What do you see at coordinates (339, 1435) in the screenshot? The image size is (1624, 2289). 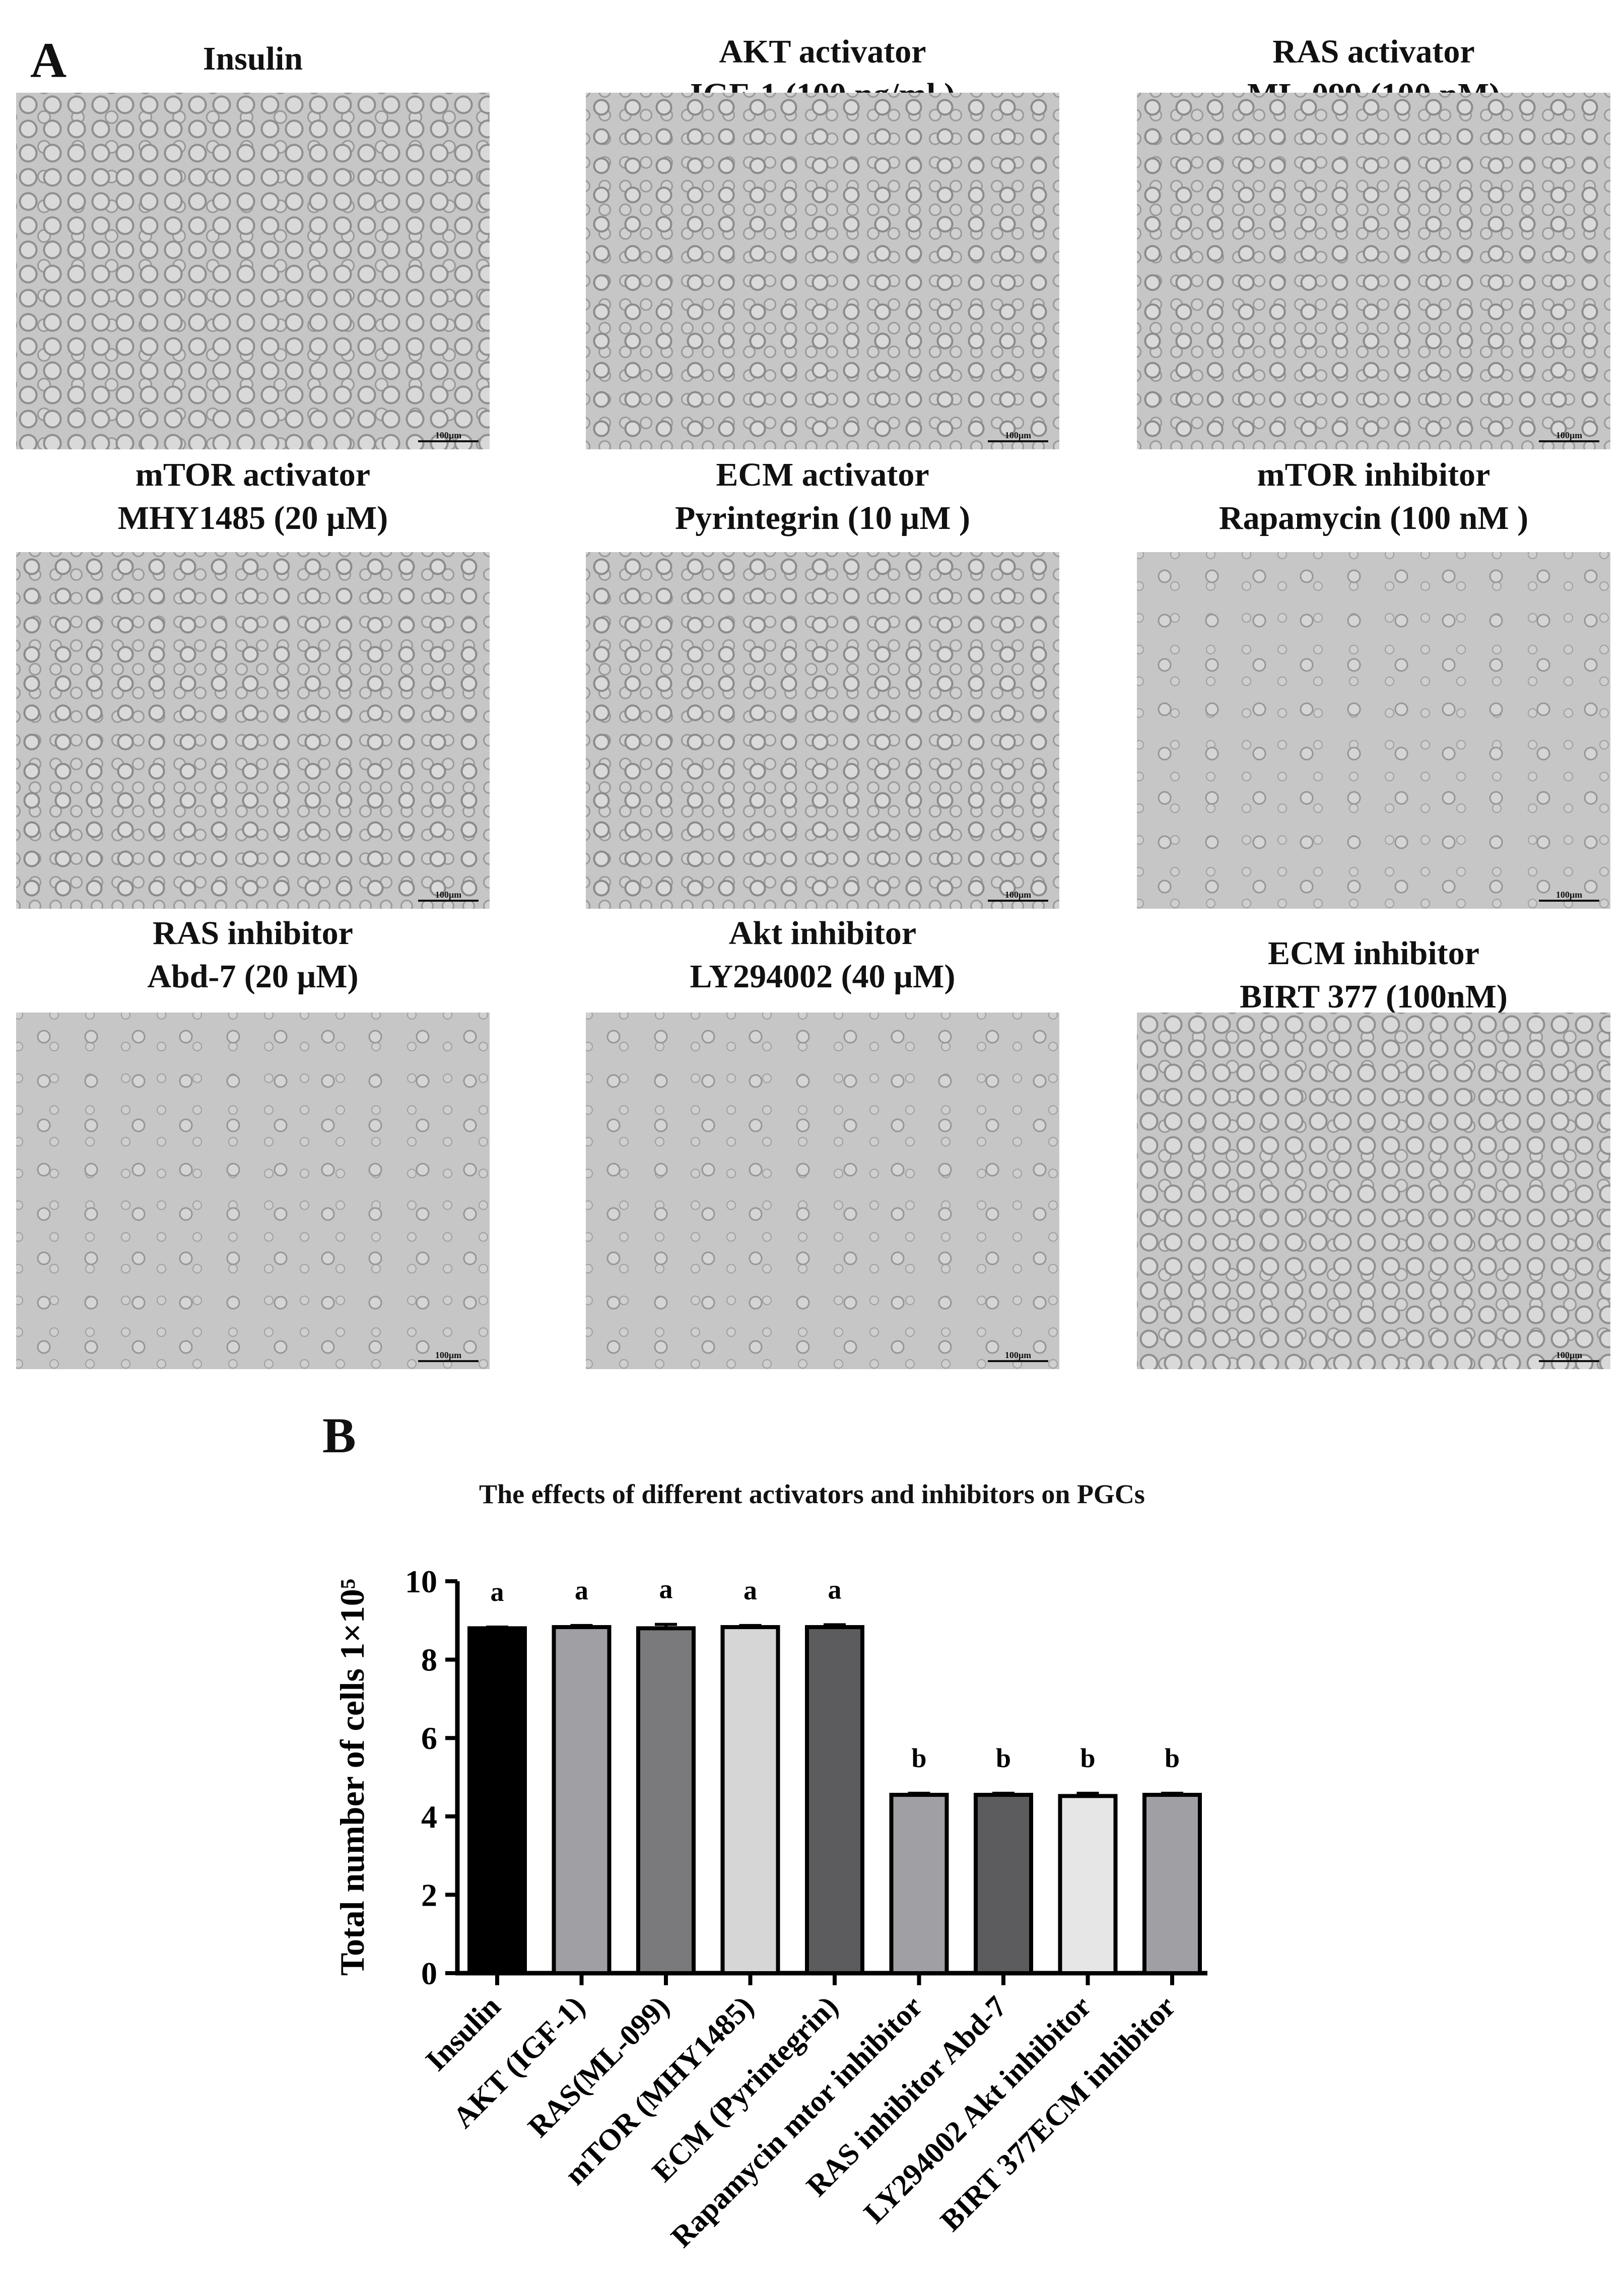 I see `panel-b-letter: B` at bounding box center [339, 1435].